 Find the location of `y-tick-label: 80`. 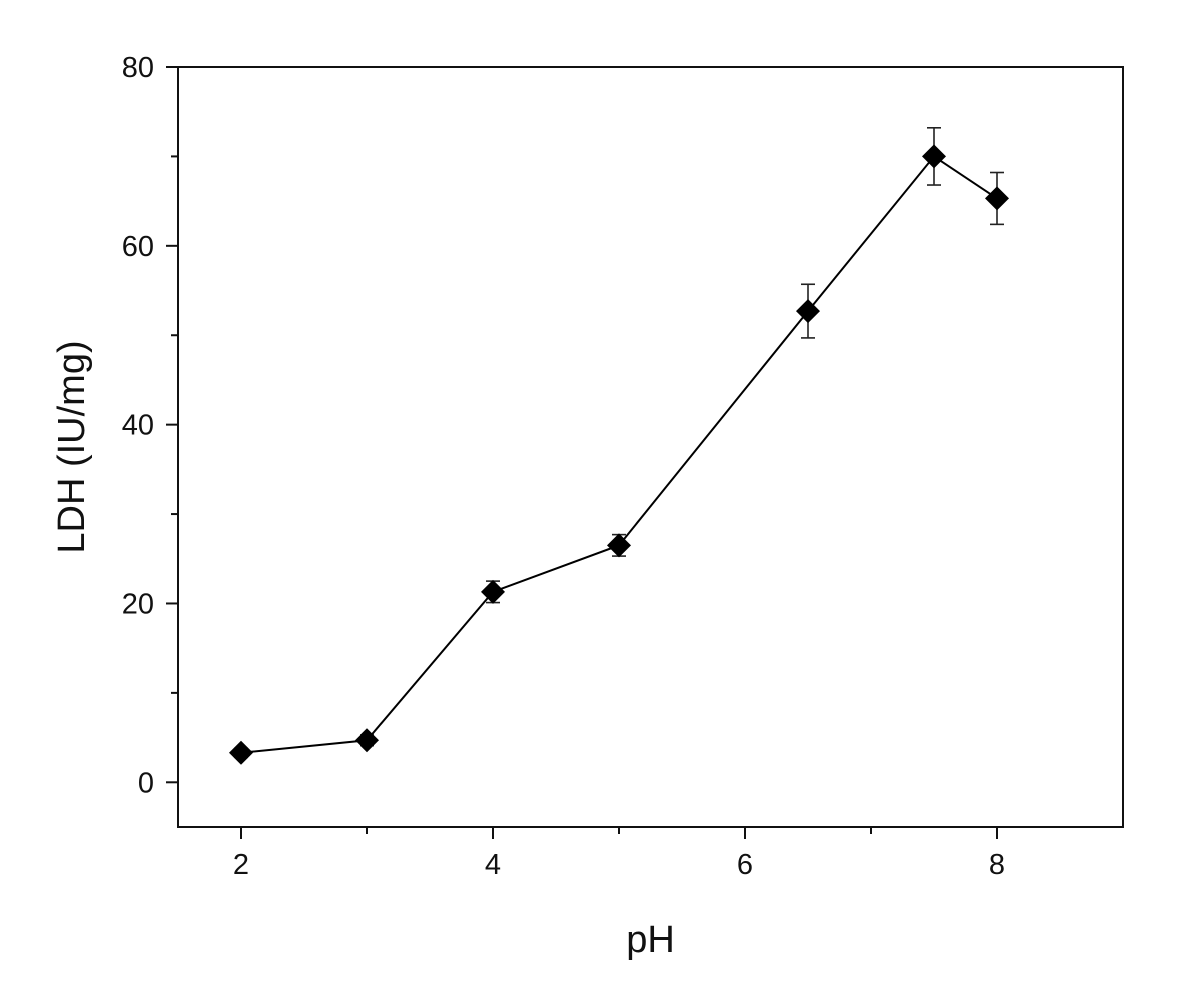

y-tick-label: 80 is located at coordinates (138, 68).